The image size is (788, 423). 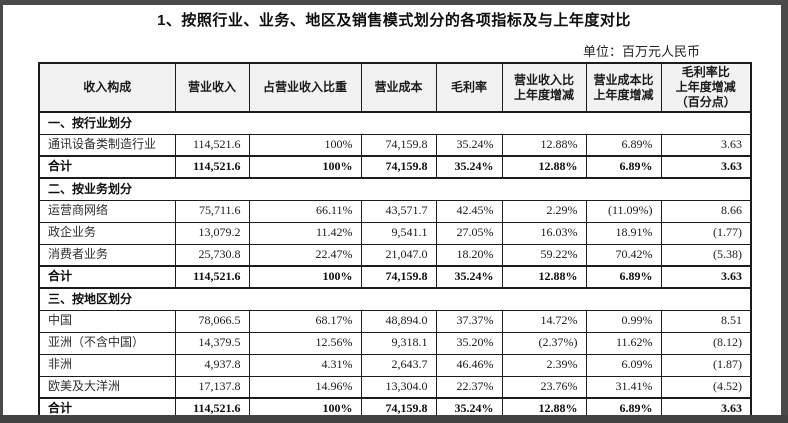 What do you see at coordinates (305, 365) in the screenshot?
I see `value-cell: 4.31%` at bounding box center [305, 365].